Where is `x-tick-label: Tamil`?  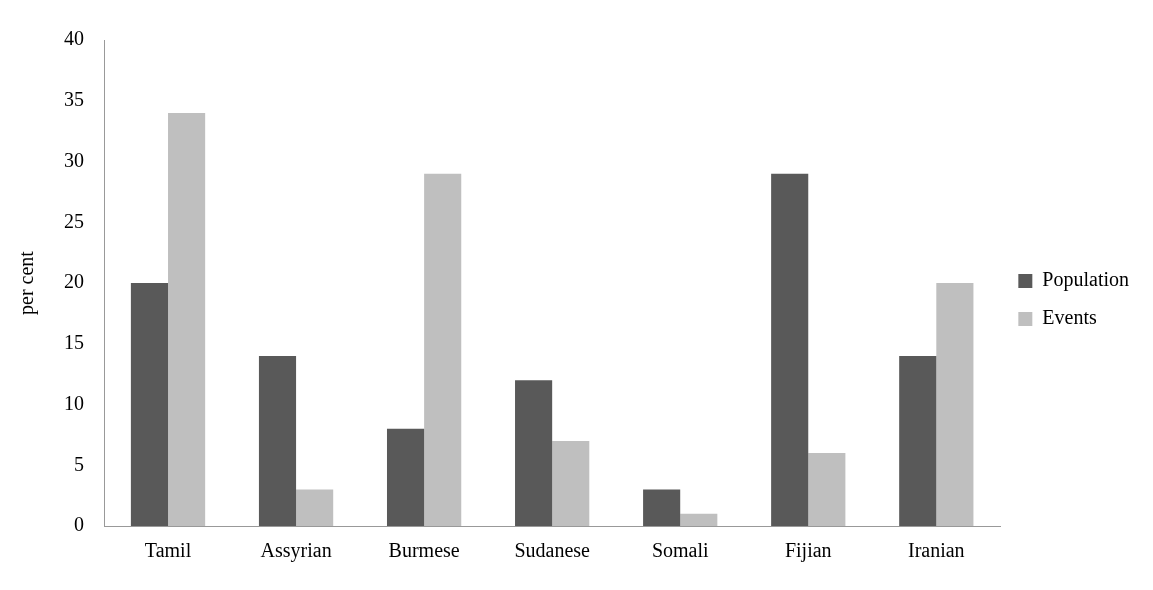
x-tick-label: Tamil is located at coordinates (168, 550).